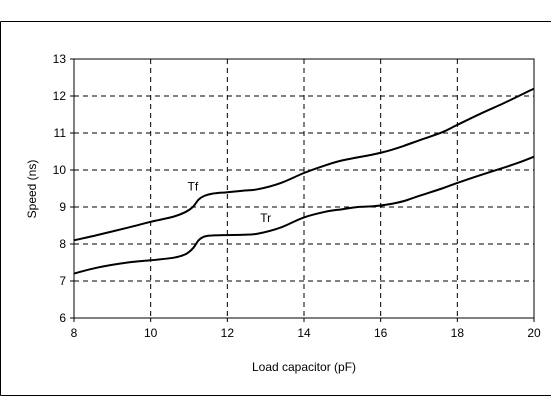 The height and width of the screenshot is (406, 552). What do you see at coordinates (62, 207) in the screenshot?
I see `y-tick-label: 9` at bounding box center [62, 207].